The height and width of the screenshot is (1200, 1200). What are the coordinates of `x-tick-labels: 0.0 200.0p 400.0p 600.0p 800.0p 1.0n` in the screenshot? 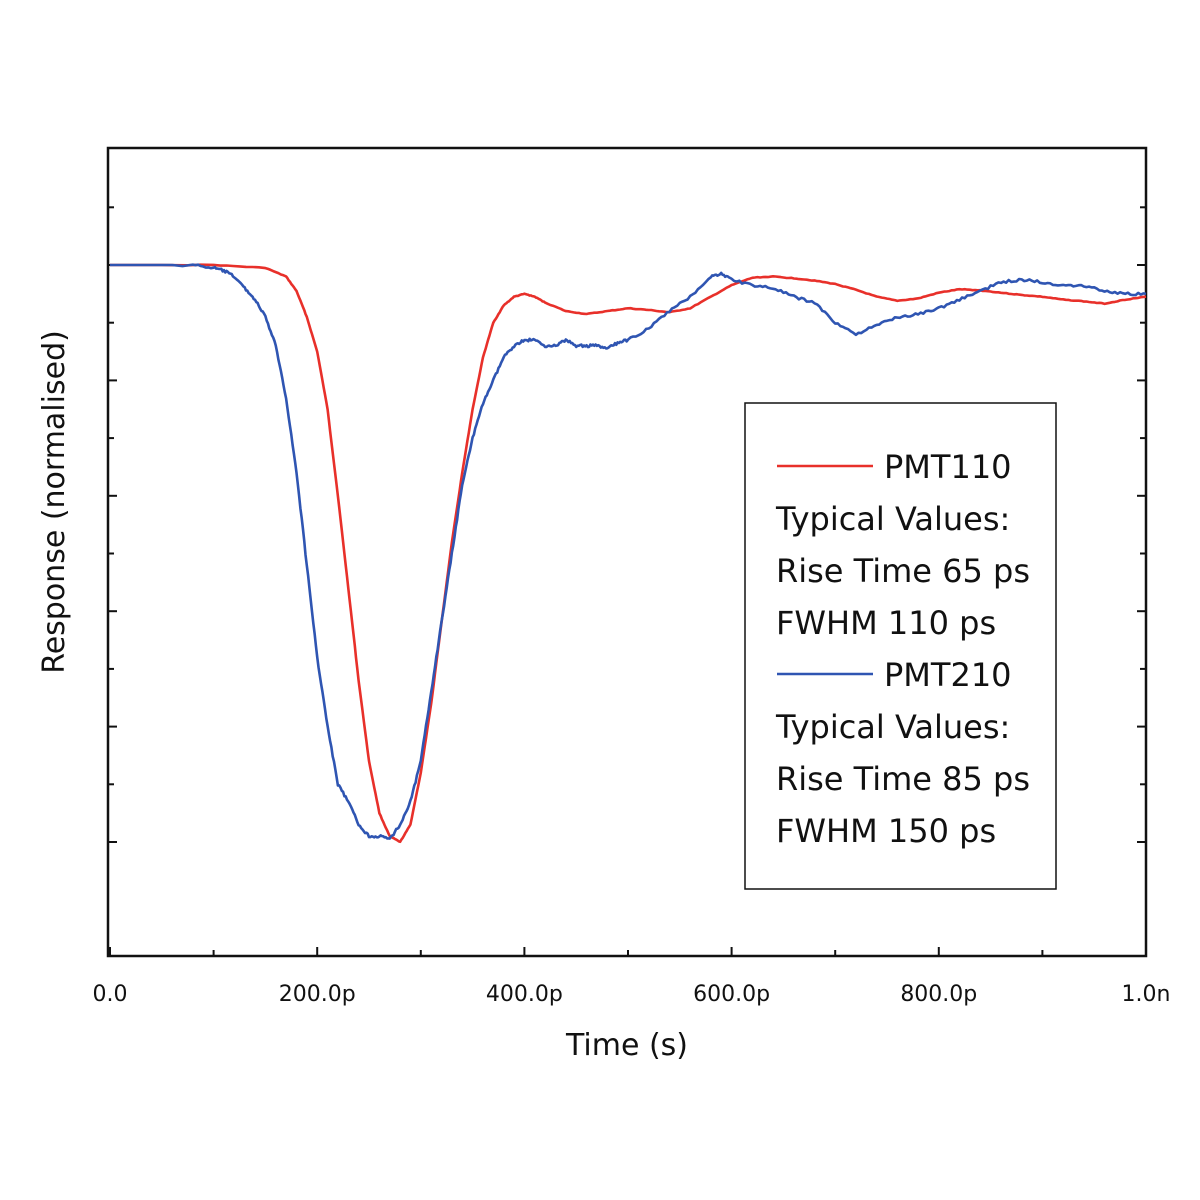 It's located at (632, 994).